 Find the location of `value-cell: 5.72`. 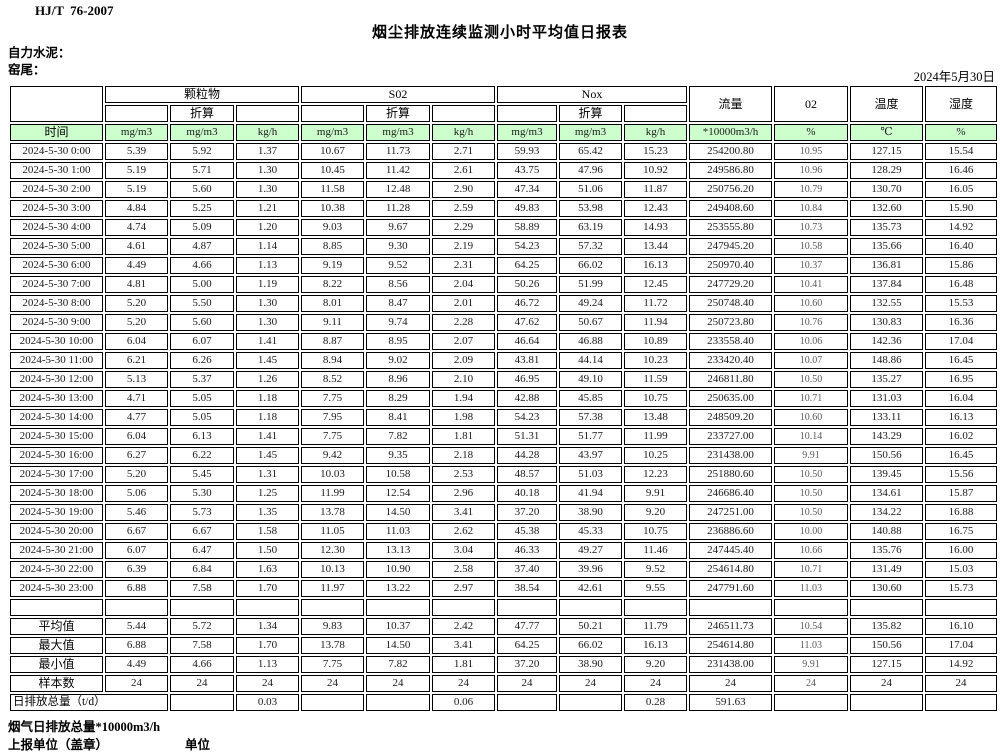

value-cell: 5.72 is located at coordinates (202, 626).